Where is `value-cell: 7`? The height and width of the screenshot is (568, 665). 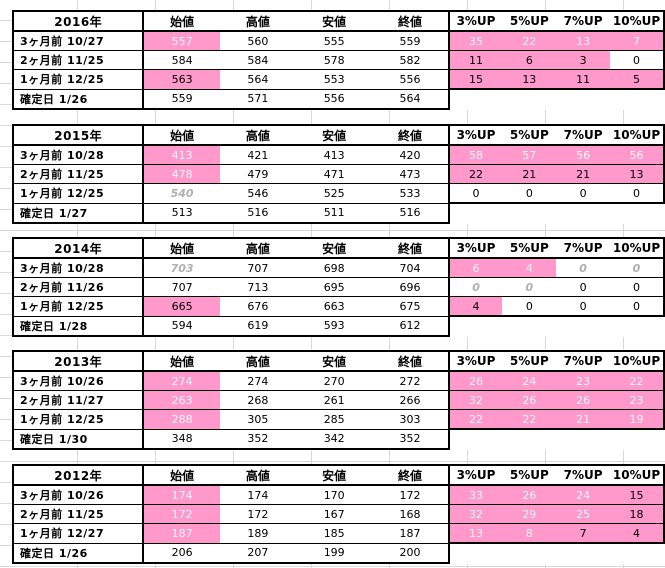
value-cell: 7 is located at coordinates (637, 40).